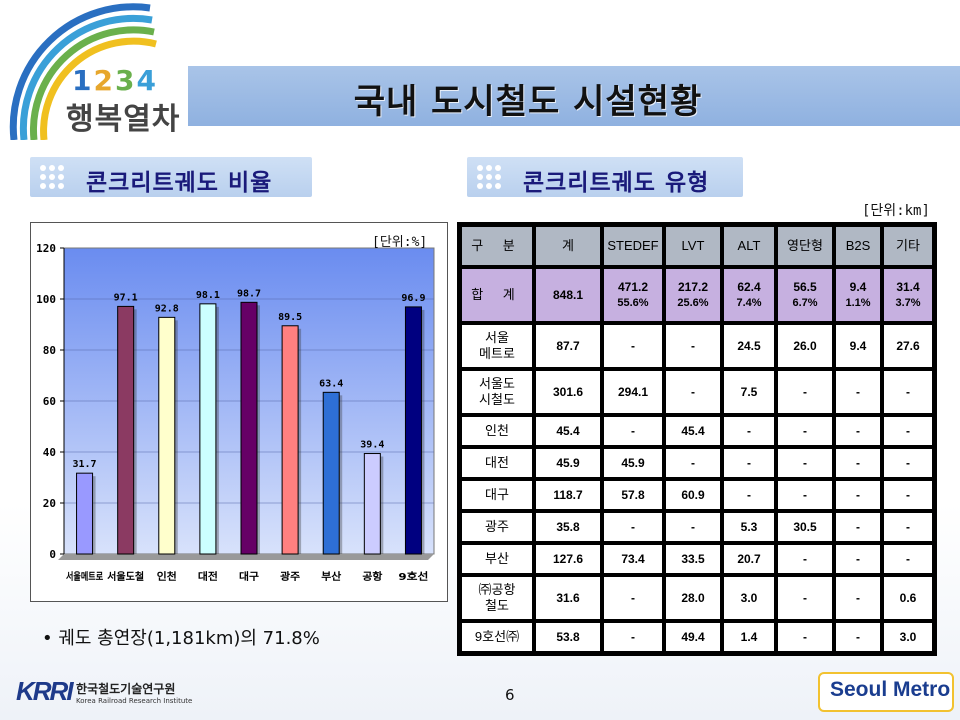 Image resolution: width=960 pixels, height=720 pixels. What do you see at coordinates (805, 346) in the screenshot?
I see `table-cell: 26.0` at bounding box center [805, 346].